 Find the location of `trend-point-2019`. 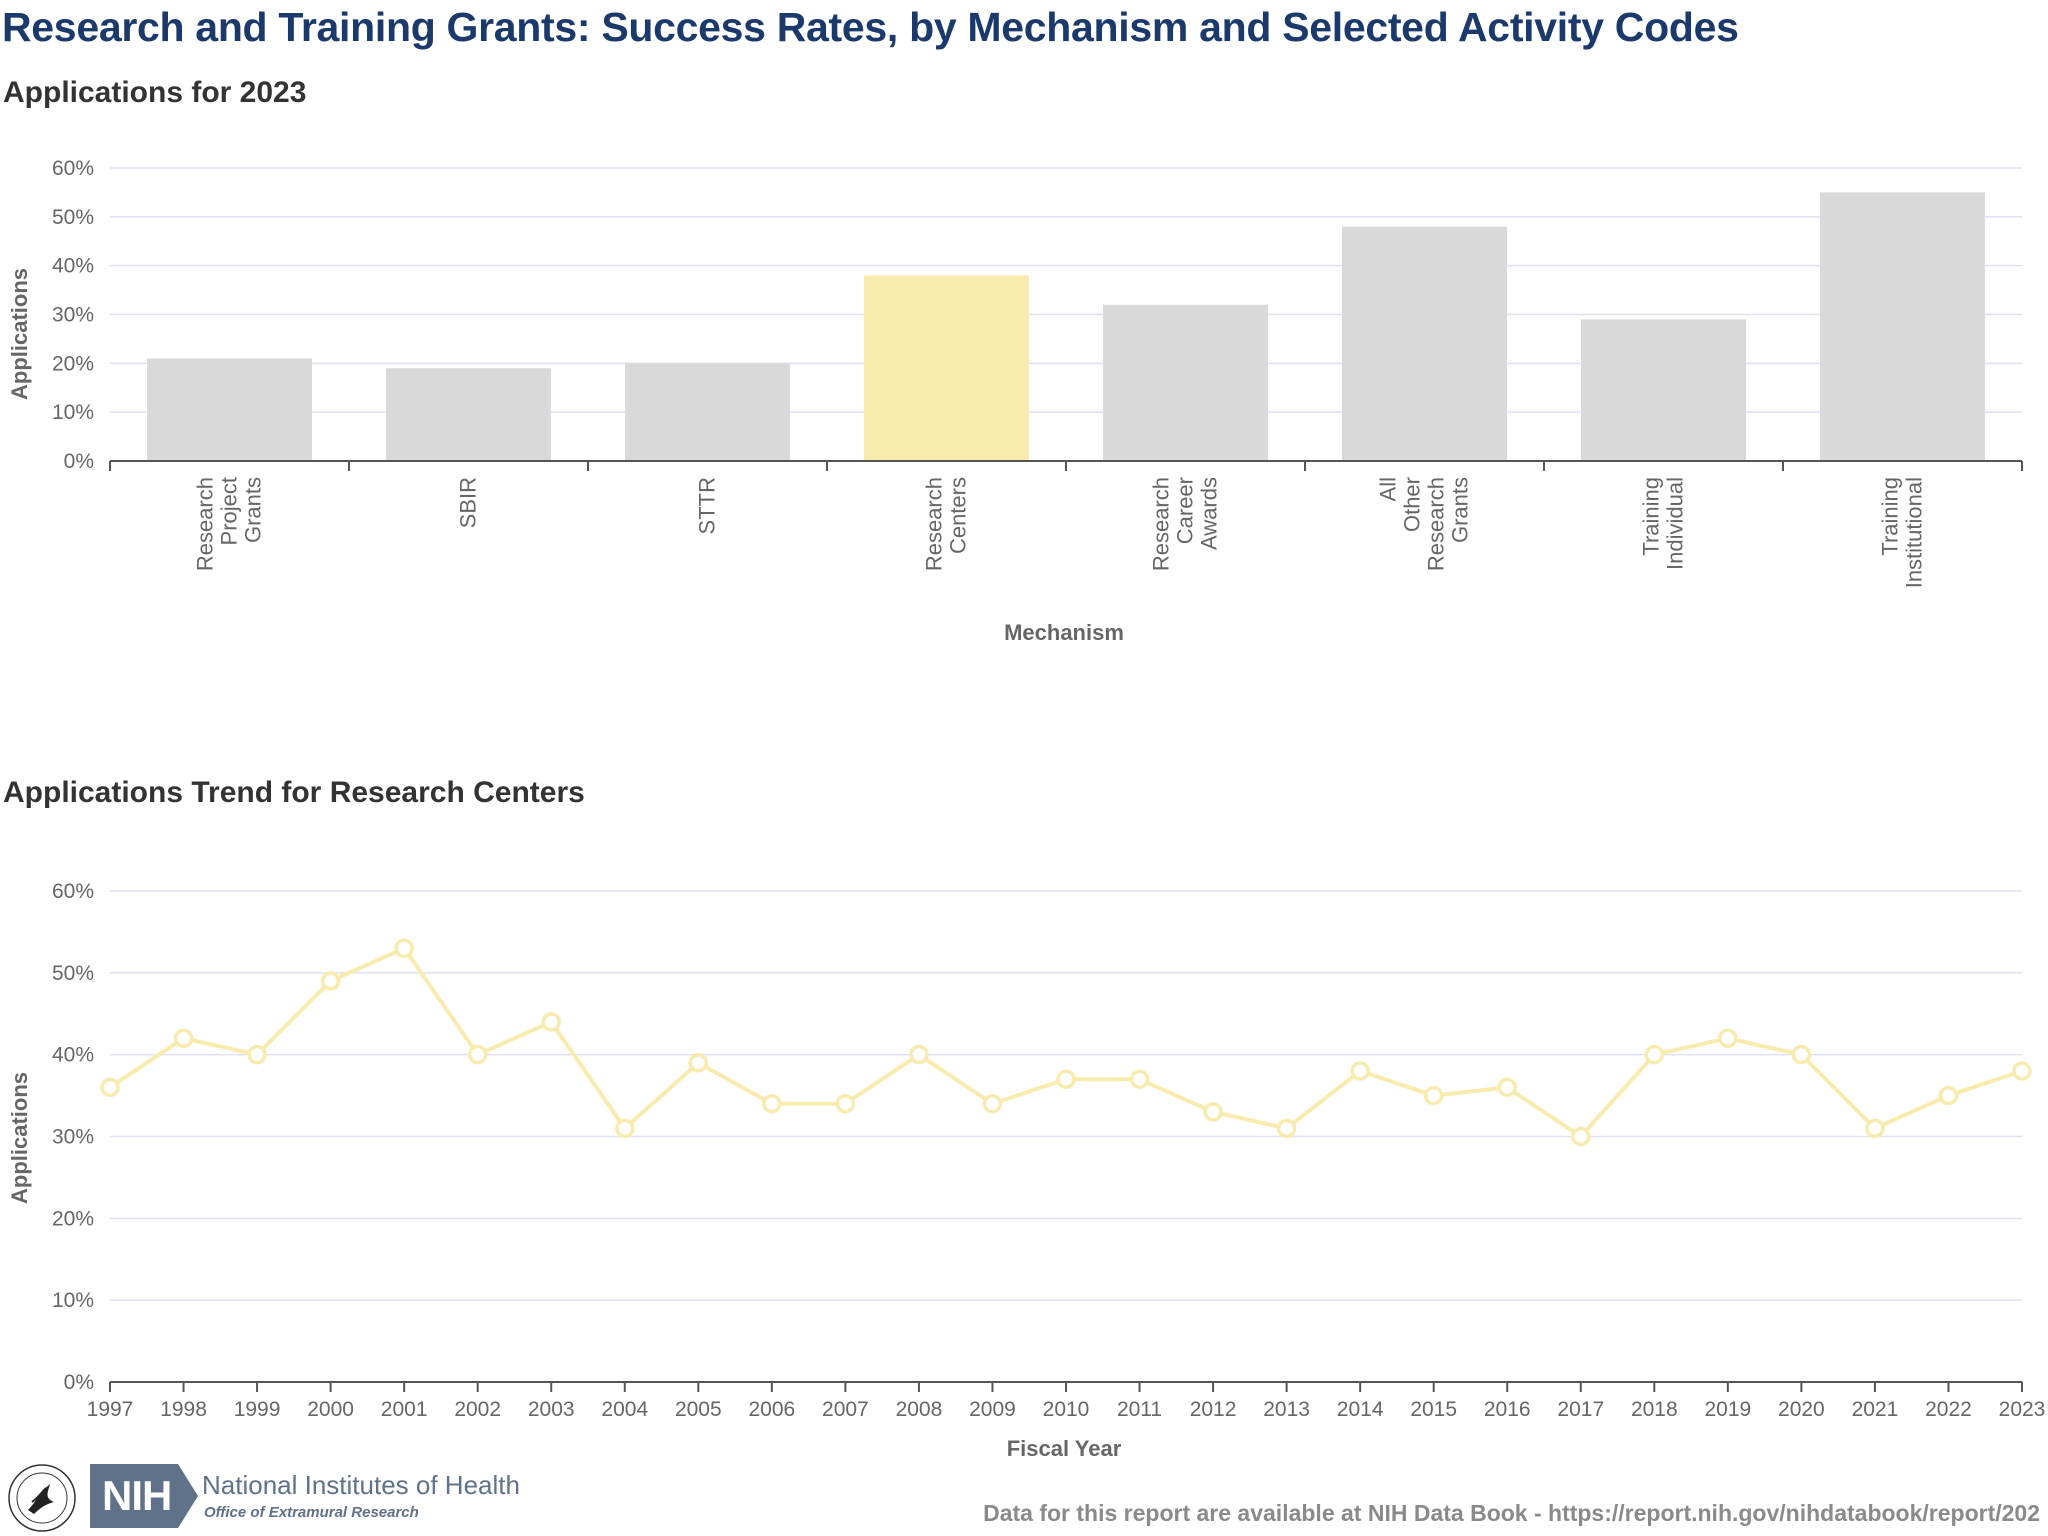

trend-point-2019 is located at coordinates (1728, 1038).